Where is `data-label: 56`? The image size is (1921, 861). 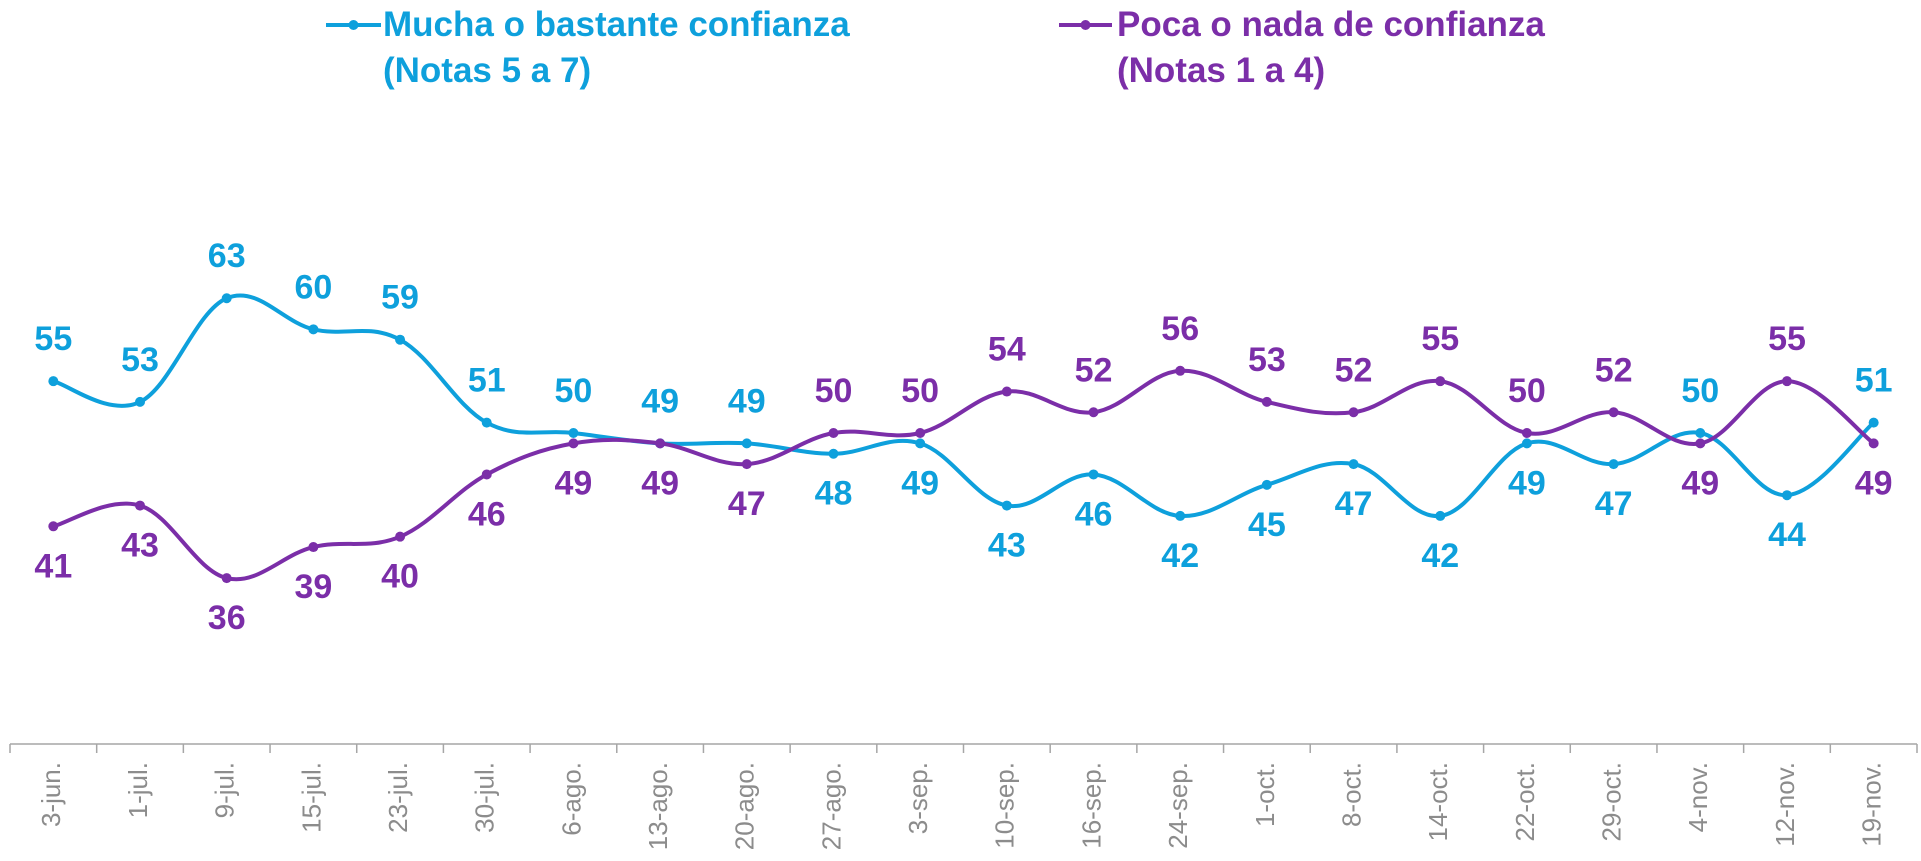 data-label: 56 is located at coordinates (1180, 329).